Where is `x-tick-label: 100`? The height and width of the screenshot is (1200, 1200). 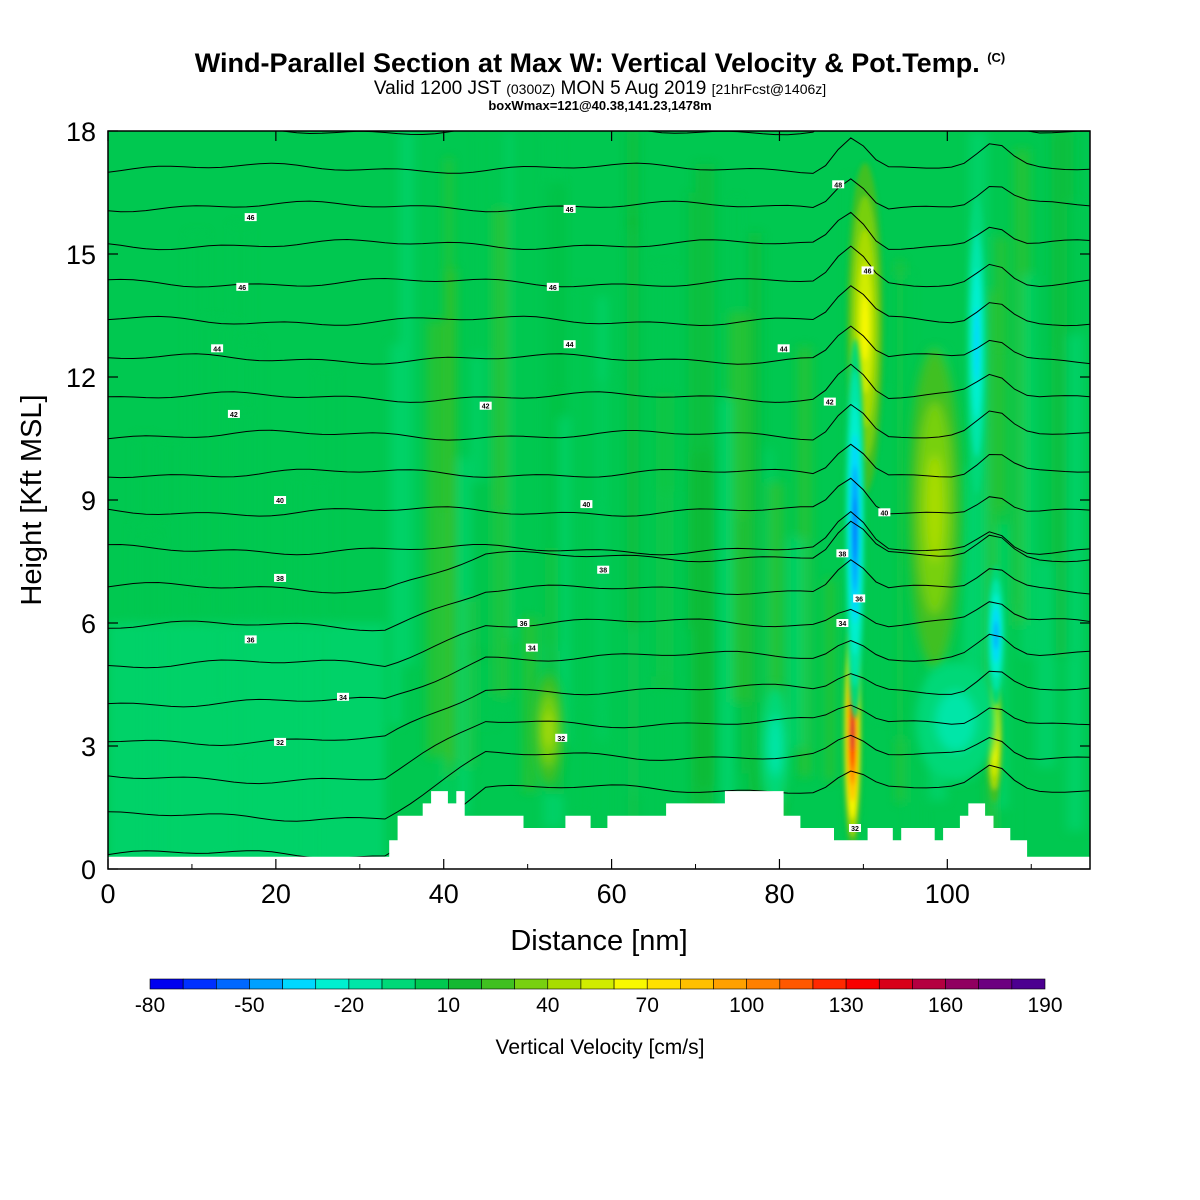 x-tick-label: 100 is located at coordinates (947, 894).